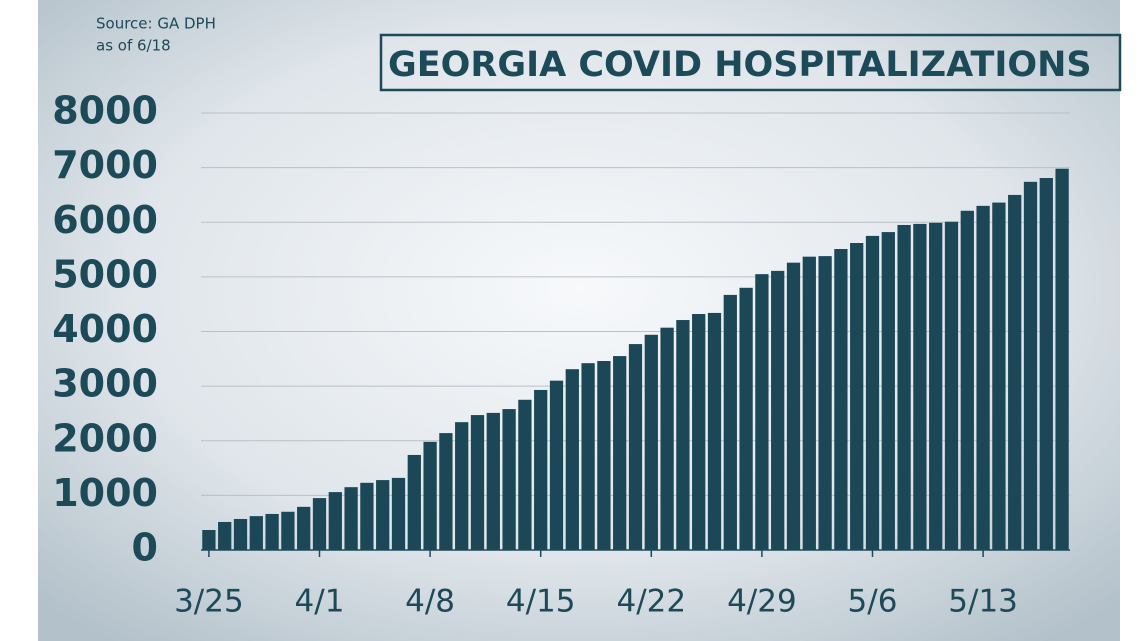 The image size is (1140, 641). What do you see at coordinates (105, 111) in the screenshot?
I see `y-tick-label: 8000` at bounding box center [105, 111].